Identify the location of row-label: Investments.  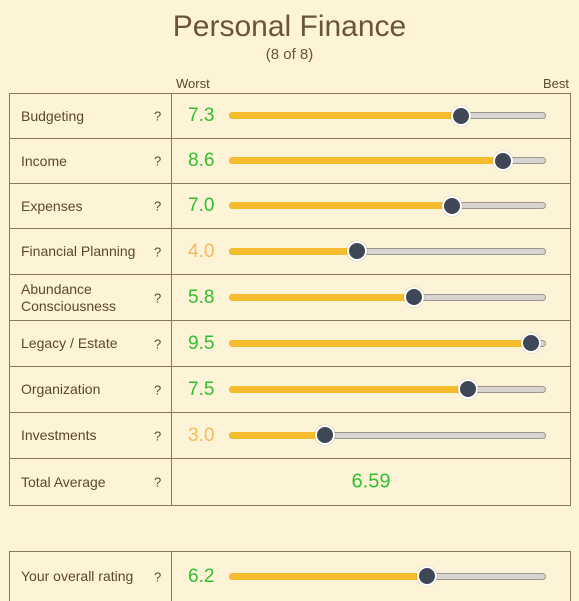
(59, 435).